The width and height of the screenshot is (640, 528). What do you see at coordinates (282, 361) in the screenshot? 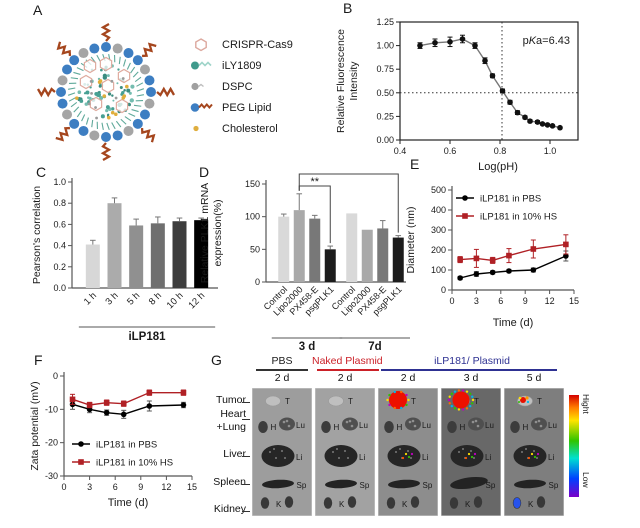
I see `group-header-pbs: PBS` at bounding box center [282, 361].